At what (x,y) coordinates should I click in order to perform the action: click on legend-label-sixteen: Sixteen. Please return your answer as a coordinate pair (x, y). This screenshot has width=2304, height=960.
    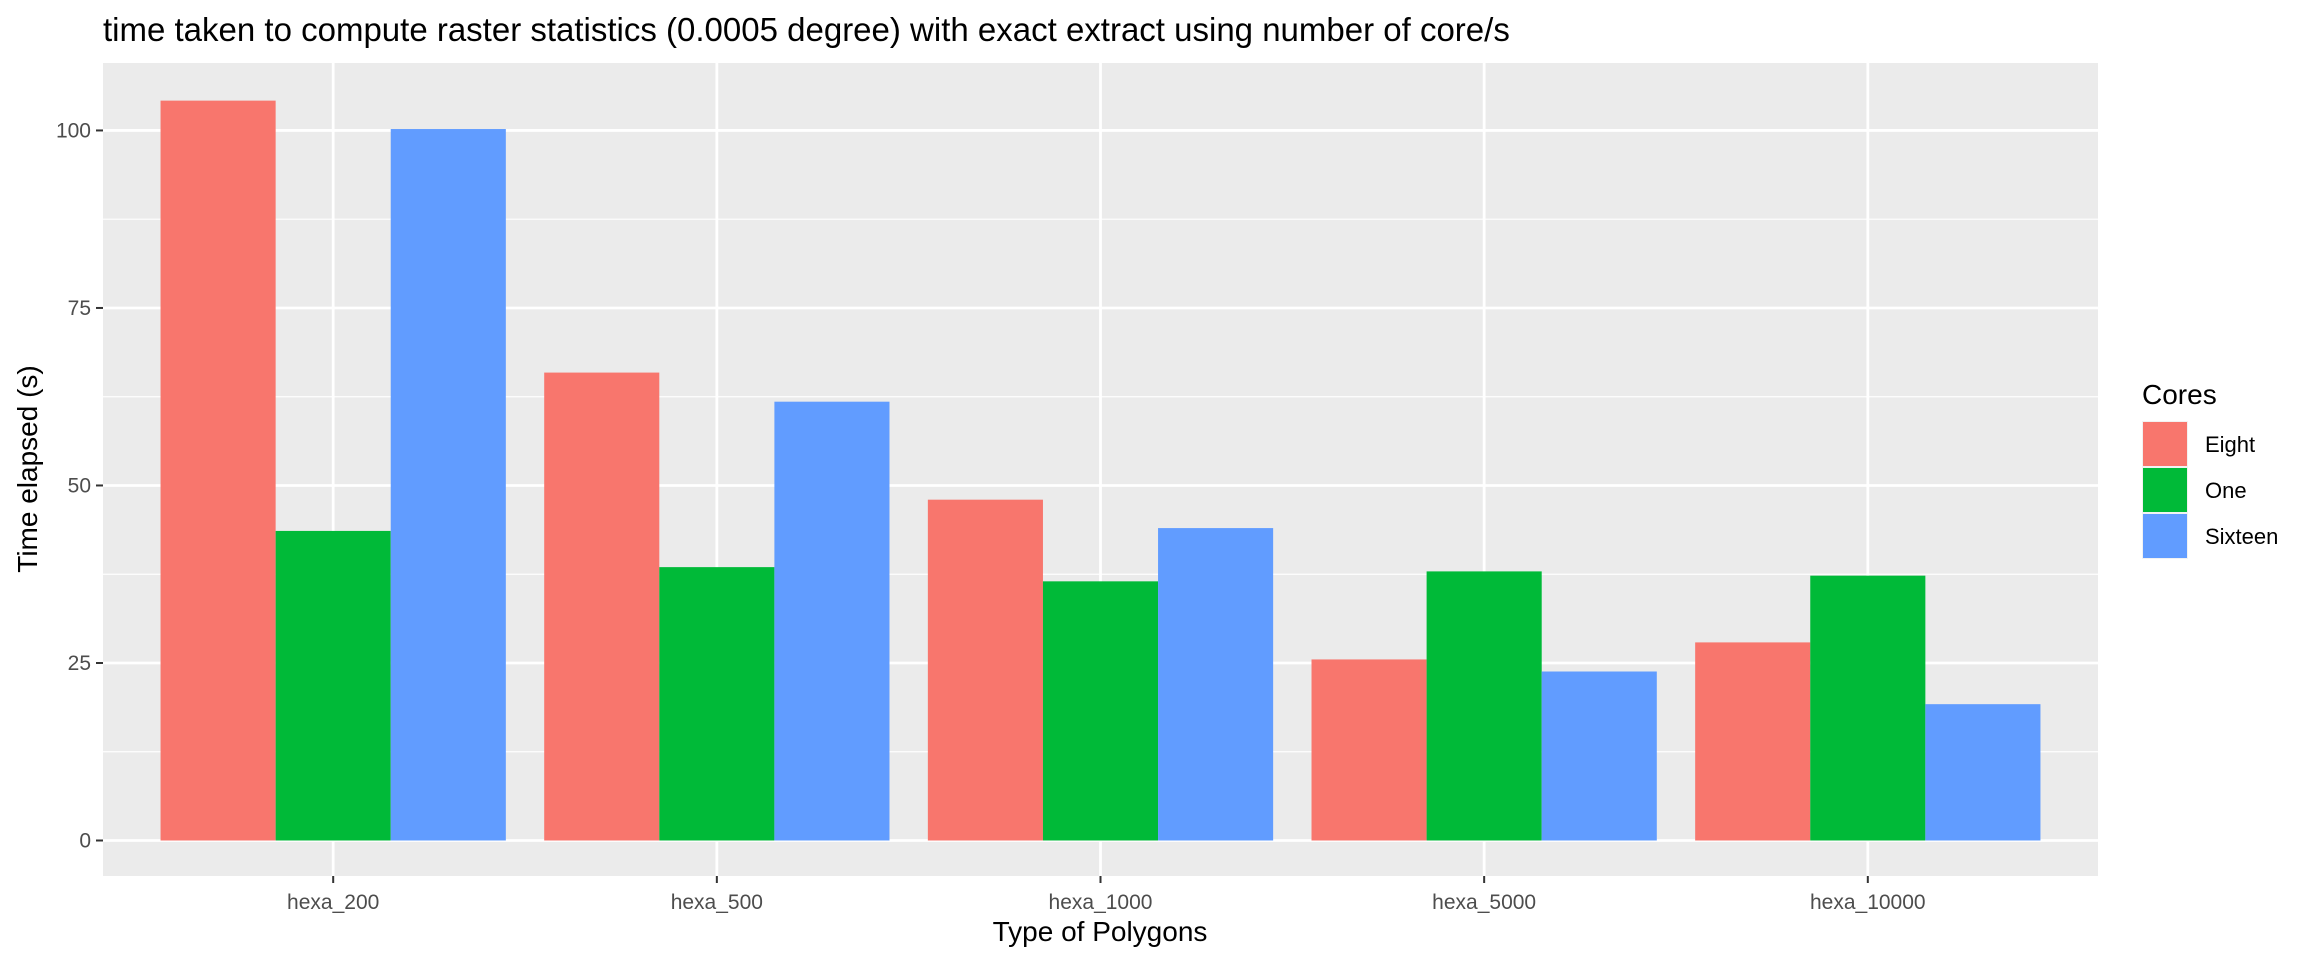
    Looking at the image, I should click on (2241, 536).